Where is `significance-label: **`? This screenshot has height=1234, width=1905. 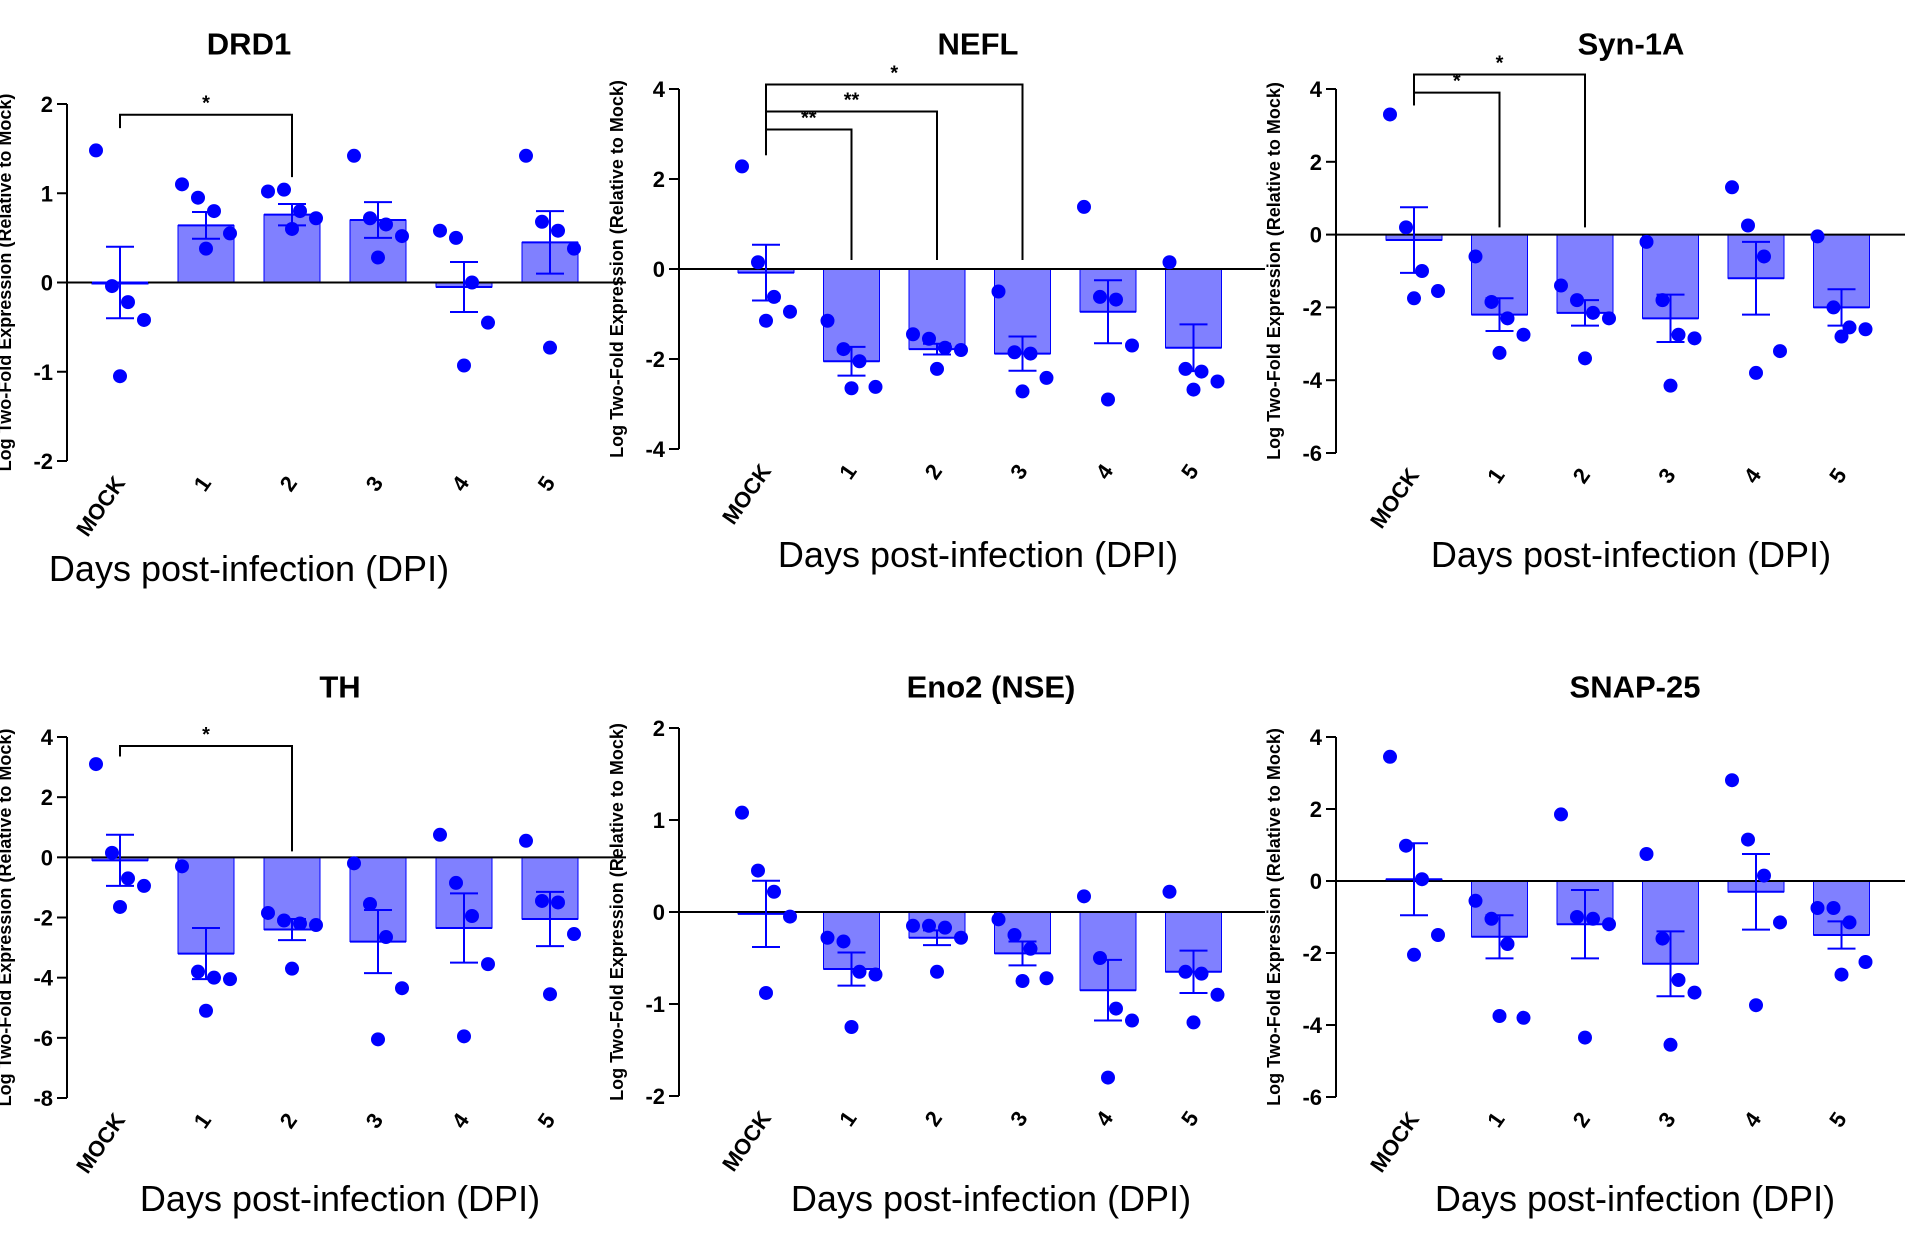
significance-label: ** is located at coordinates (809, 119).